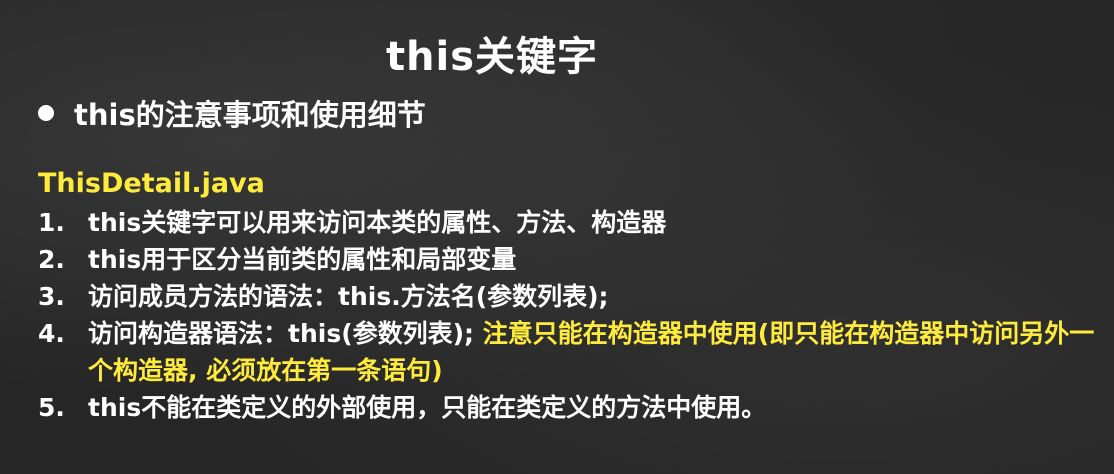 This screenshot has height=474, width=1114. What do you see at coordinates (51, 407) in the screenshot?
I see `item-number: 5.` at bounding box center [51, 407].